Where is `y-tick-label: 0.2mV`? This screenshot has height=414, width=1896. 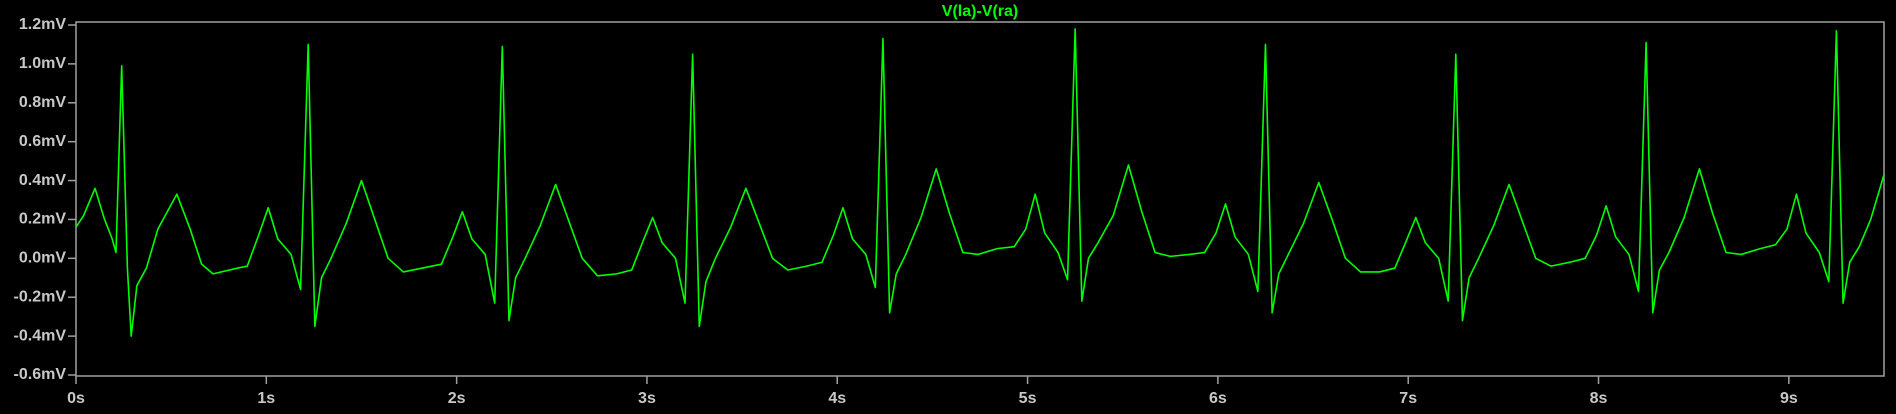 y-tick-label: 0.2mV is located at coordinates (42, 219).